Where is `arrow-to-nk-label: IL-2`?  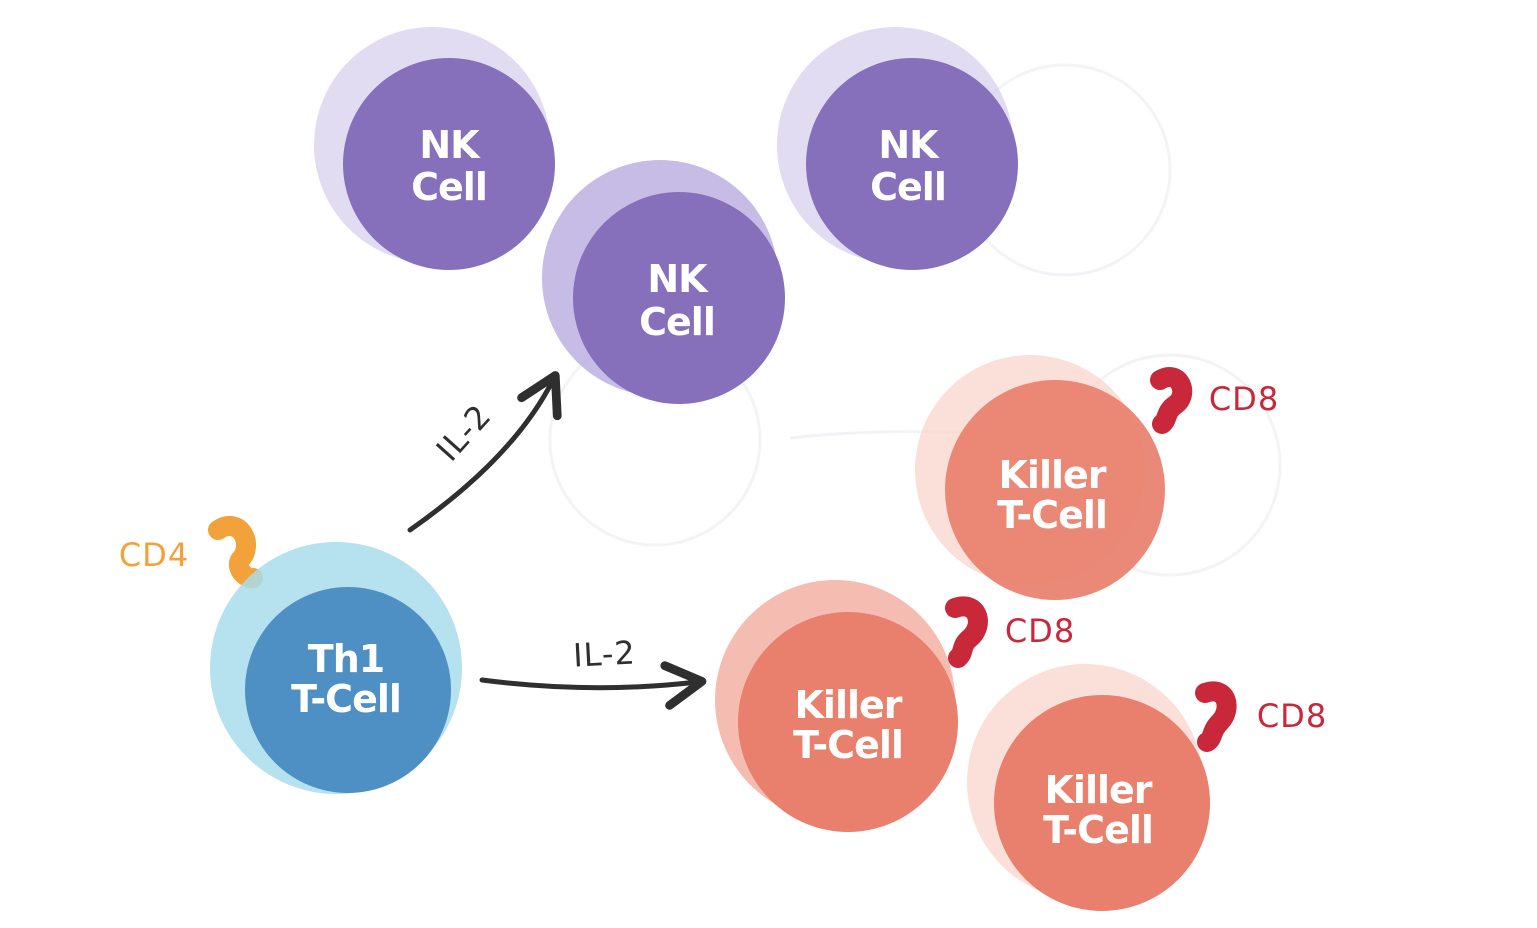
arrow-to-nk-label: IL-2 is located at coordinates (464, 433).